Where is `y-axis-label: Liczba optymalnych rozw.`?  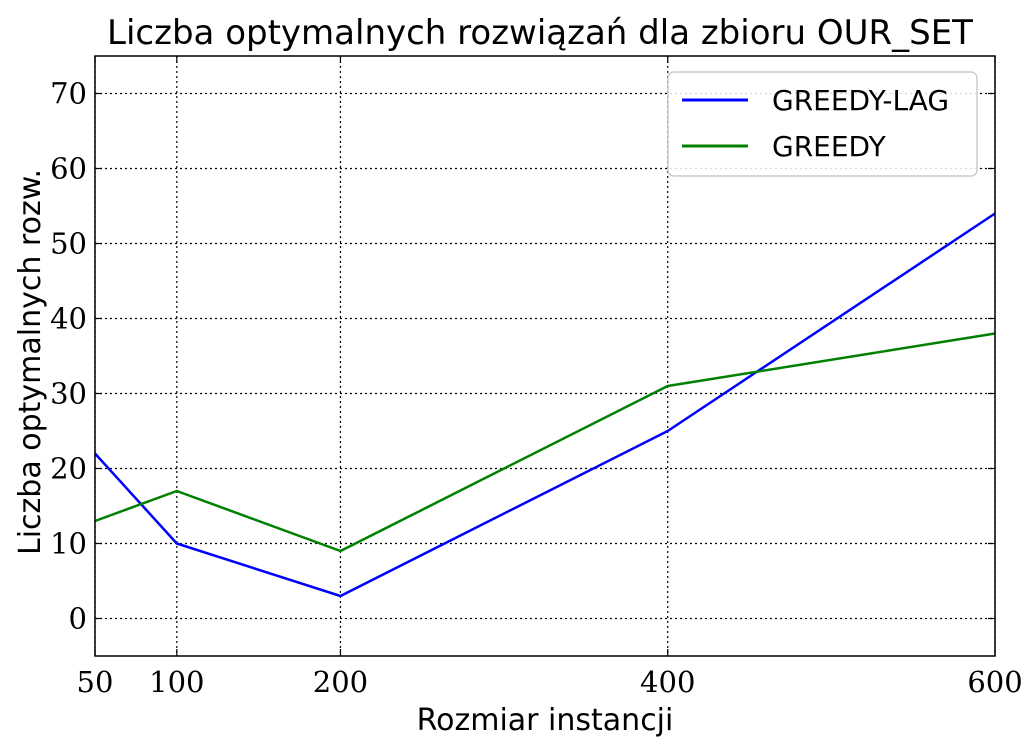 y-axis-label: Liczba optymalnych rozw. is located at coordinates (30, 362).